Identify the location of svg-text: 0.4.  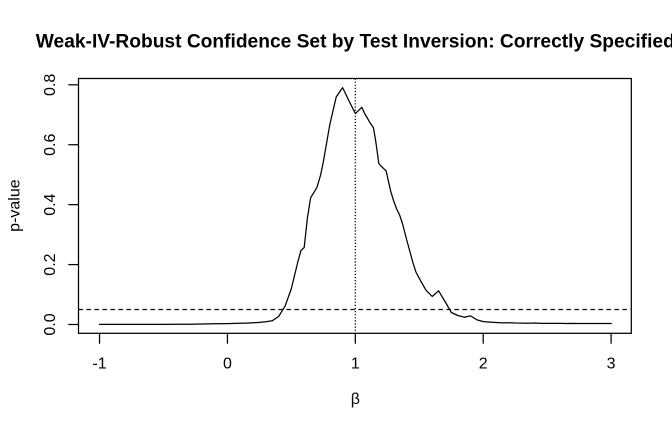
(50, 204).